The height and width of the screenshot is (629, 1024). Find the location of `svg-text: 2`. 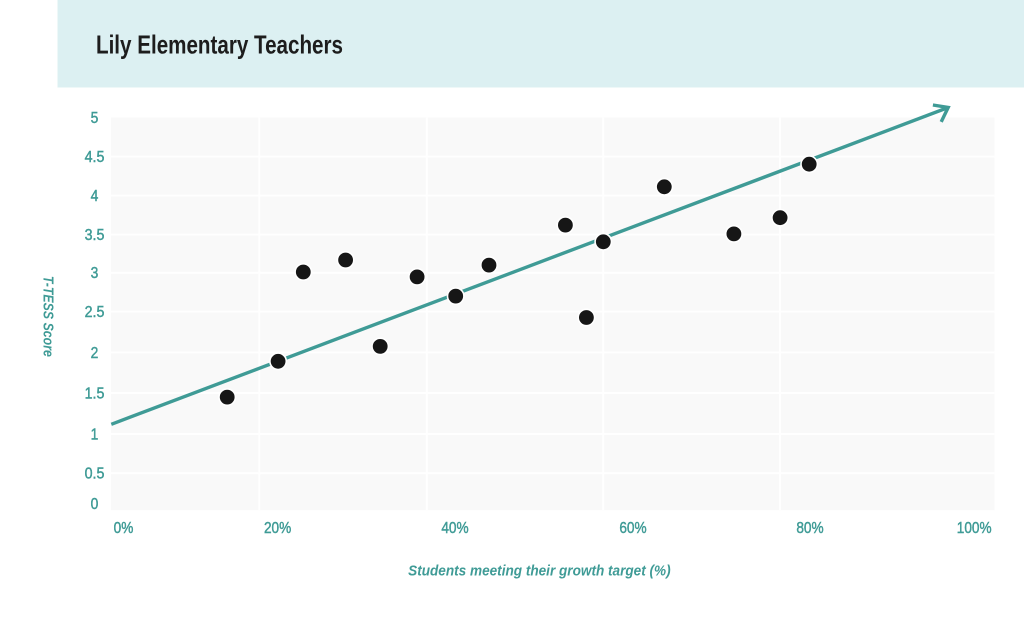

svg-text: 2 is located at coordinates (95, 353).